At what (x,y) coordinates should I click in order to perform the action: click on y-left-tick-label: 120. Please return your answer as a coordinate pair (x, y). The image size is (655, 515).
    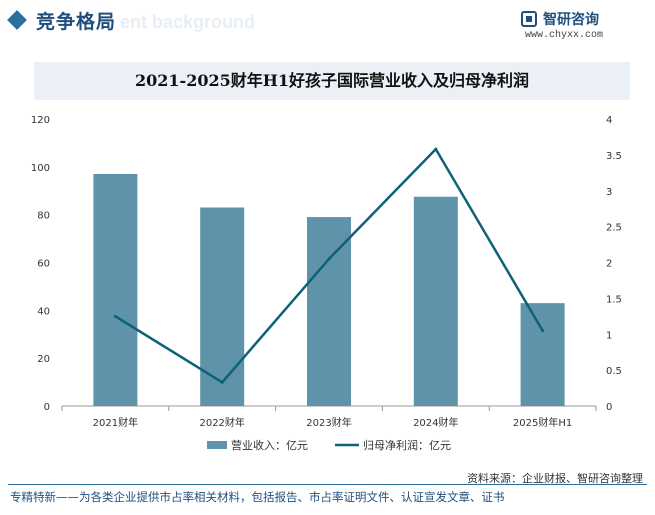
    Looking at the image, I should click on (40, 120).